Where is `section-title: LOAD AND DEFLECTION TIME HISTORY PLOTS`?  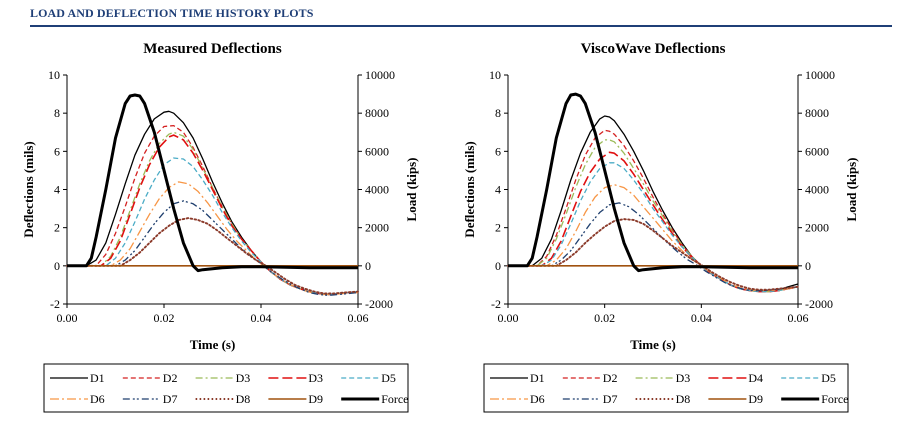 section-title: LOAD AND DEFLECTION TIME HISTORY PLOTS is located at coordinates (172, 13).